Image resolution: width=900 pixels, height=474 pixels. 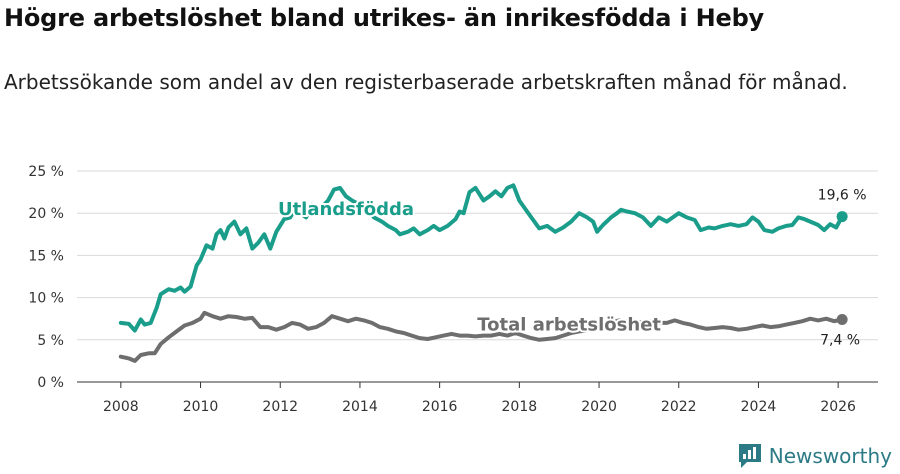 What do you see at coordinates (440, 407) in the screenshot?
I see `x-tick-label: 2016` at bounding box center [440, 407].